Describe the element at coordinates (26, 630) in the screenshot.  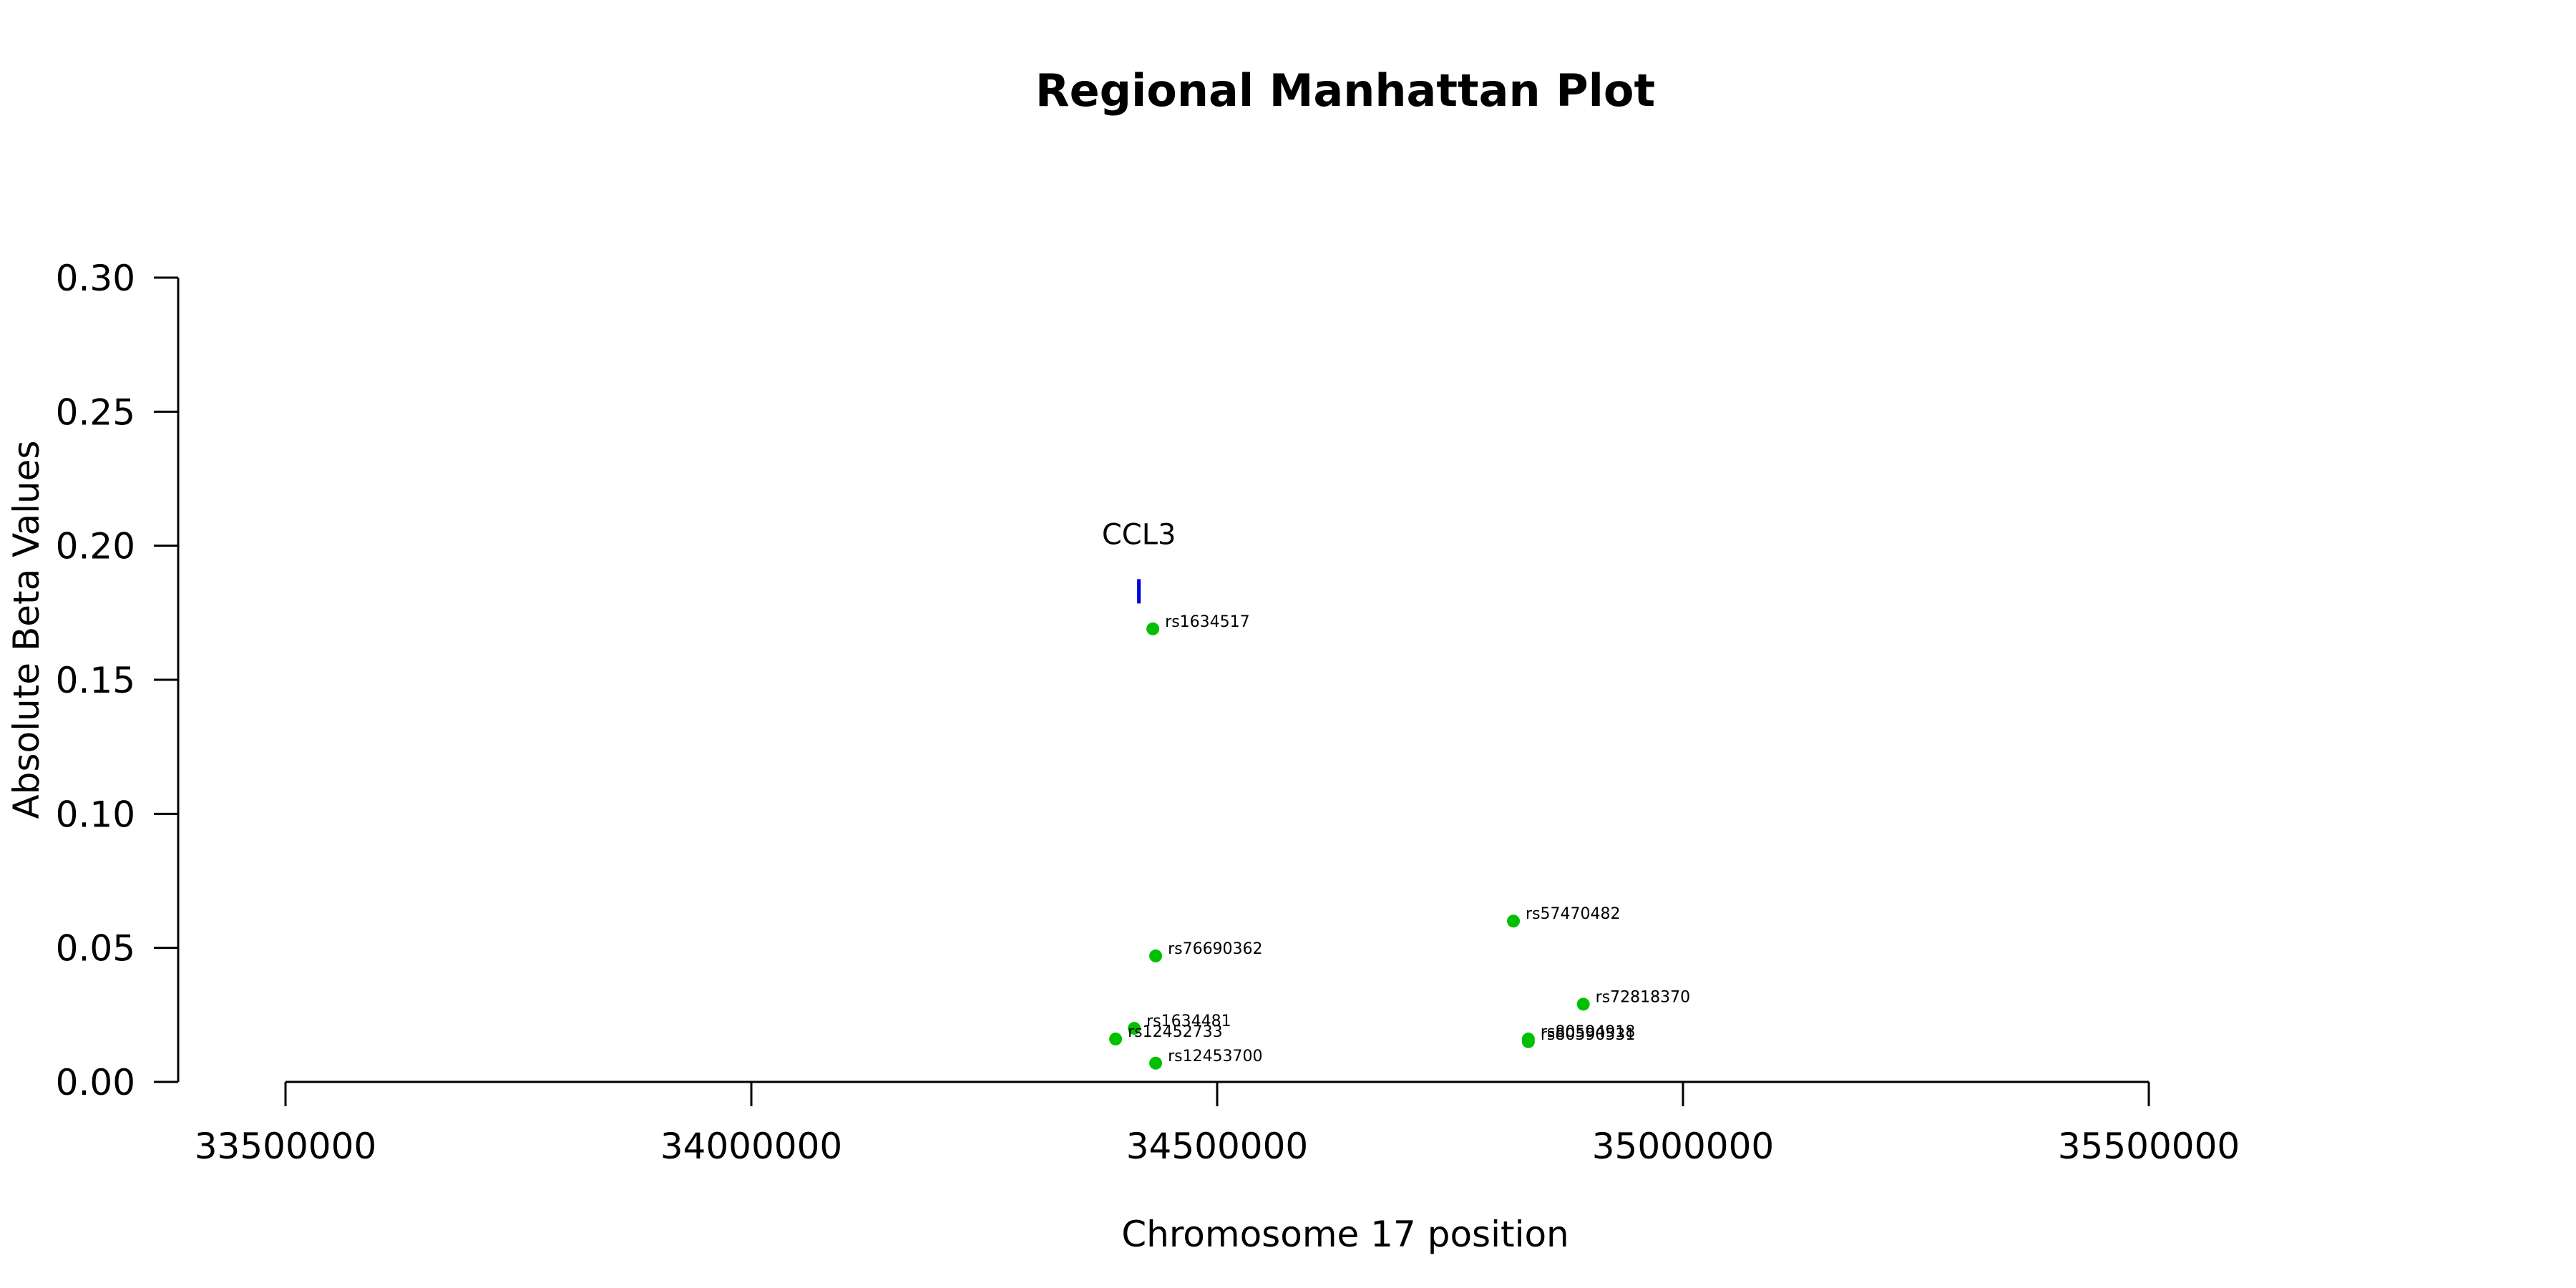
I see `y-axis-label: Absolute Beta Values` at that location.